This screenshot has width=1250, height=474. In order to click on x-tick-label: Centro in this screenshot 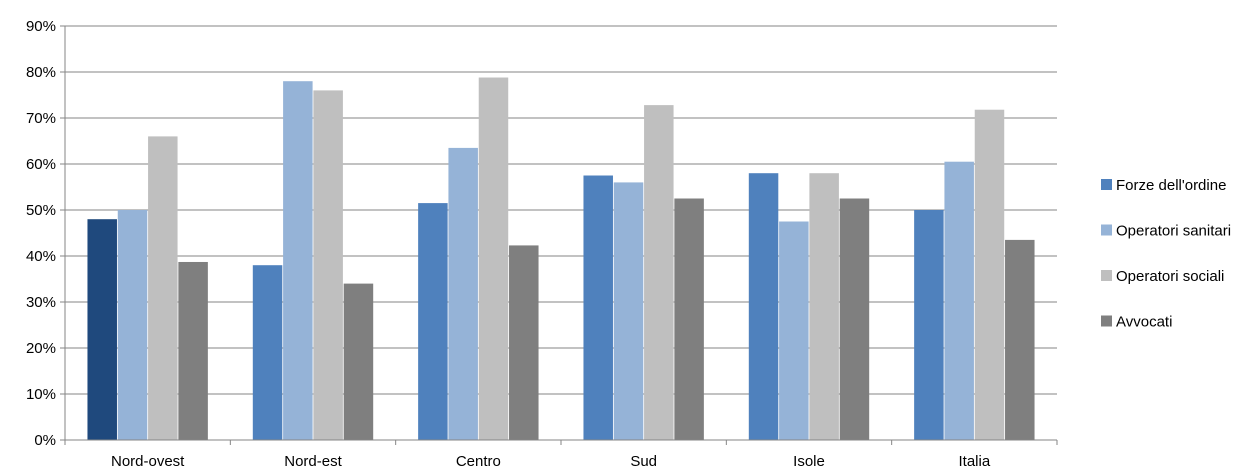, I will do `click(478, 461)`.